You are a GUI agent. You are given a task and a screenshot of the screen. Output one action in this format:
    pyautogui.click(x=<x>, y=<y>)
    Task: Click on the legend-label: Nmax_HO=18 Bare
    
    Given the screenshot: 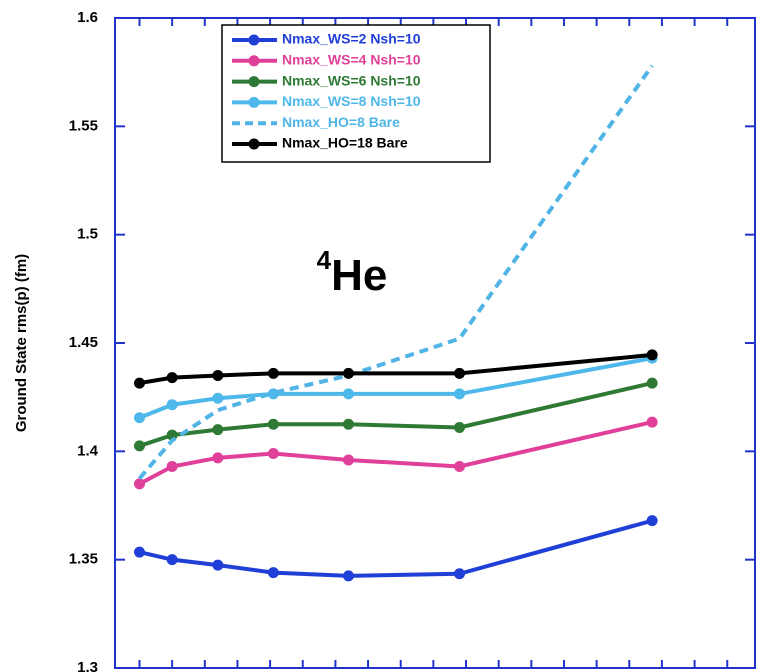 What is the action you would take?
    pyautogui.click(x=345, y=143)
    